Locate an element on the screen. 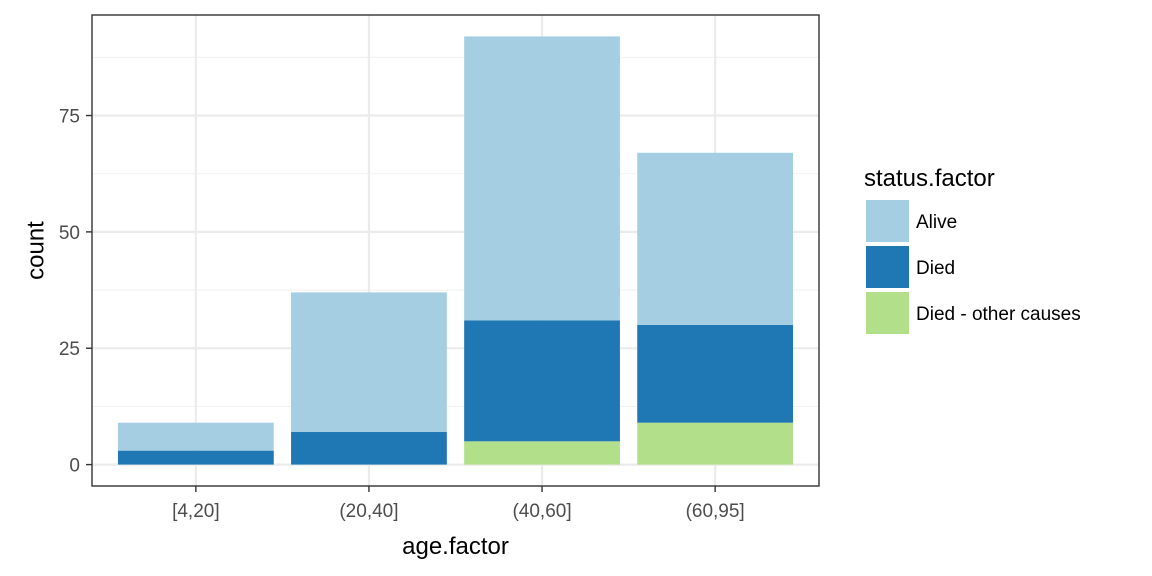 The height and width of the screenshot is (576, 1152). y-axis-title: count is located at coordinates (36, 250).